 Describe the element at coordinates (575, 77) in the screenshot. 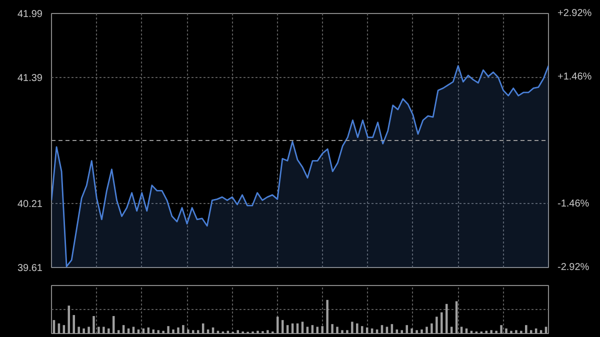

I see `y2-tick-label: +1.46%` at that location.